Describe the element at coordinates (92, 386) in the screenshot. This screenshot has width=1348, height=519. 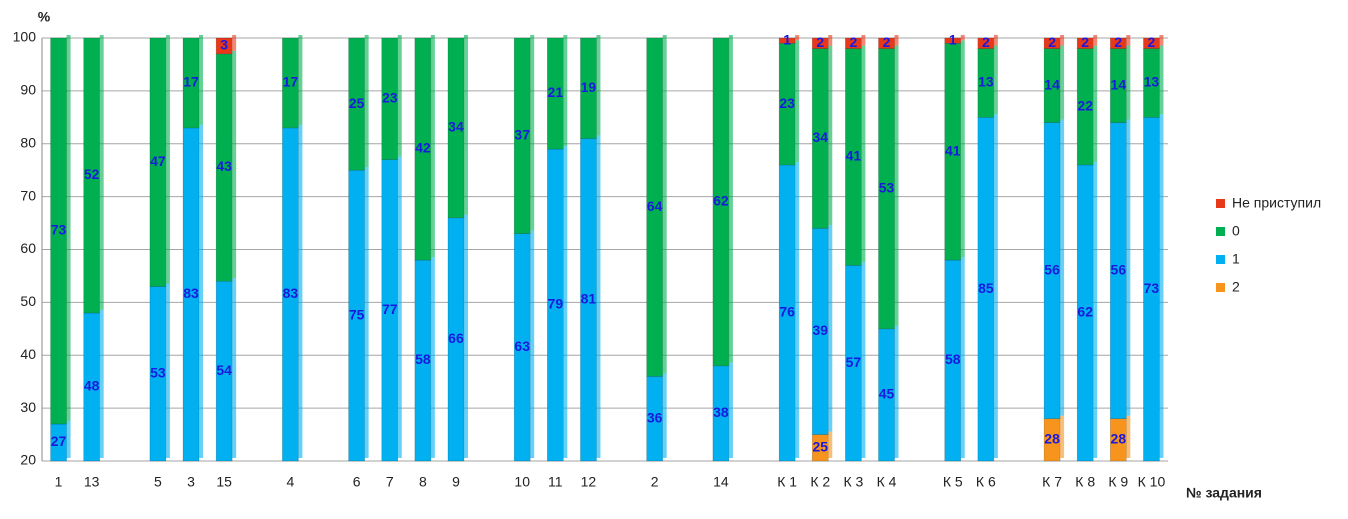
I see `value-label: 48` at that location.